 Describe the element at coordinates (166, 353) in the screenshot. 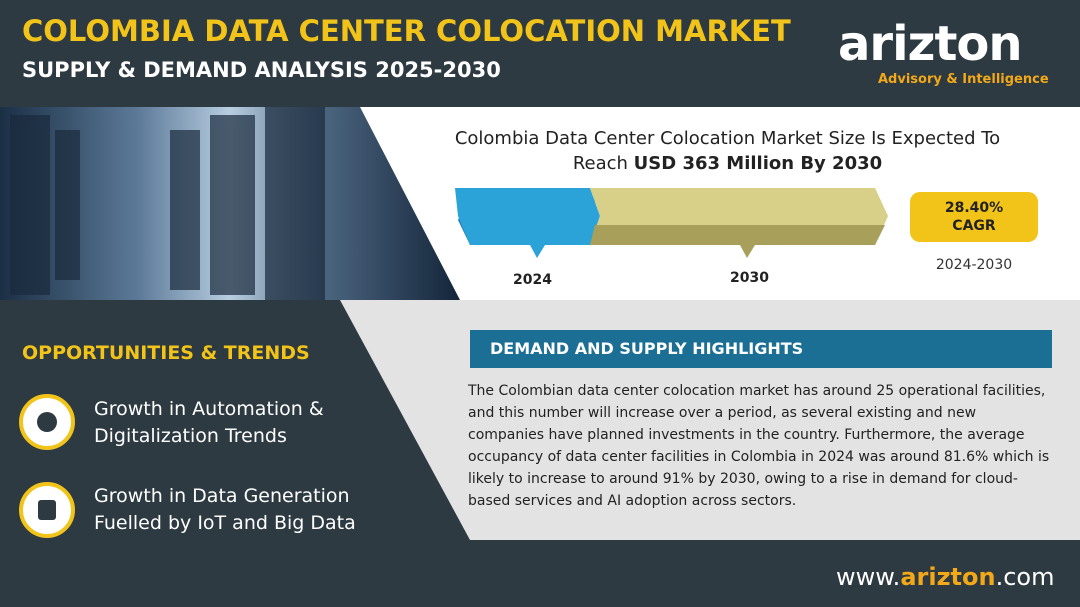

I see `opportunities-title: OPPORTUNITIES & TRENDS` at that location.